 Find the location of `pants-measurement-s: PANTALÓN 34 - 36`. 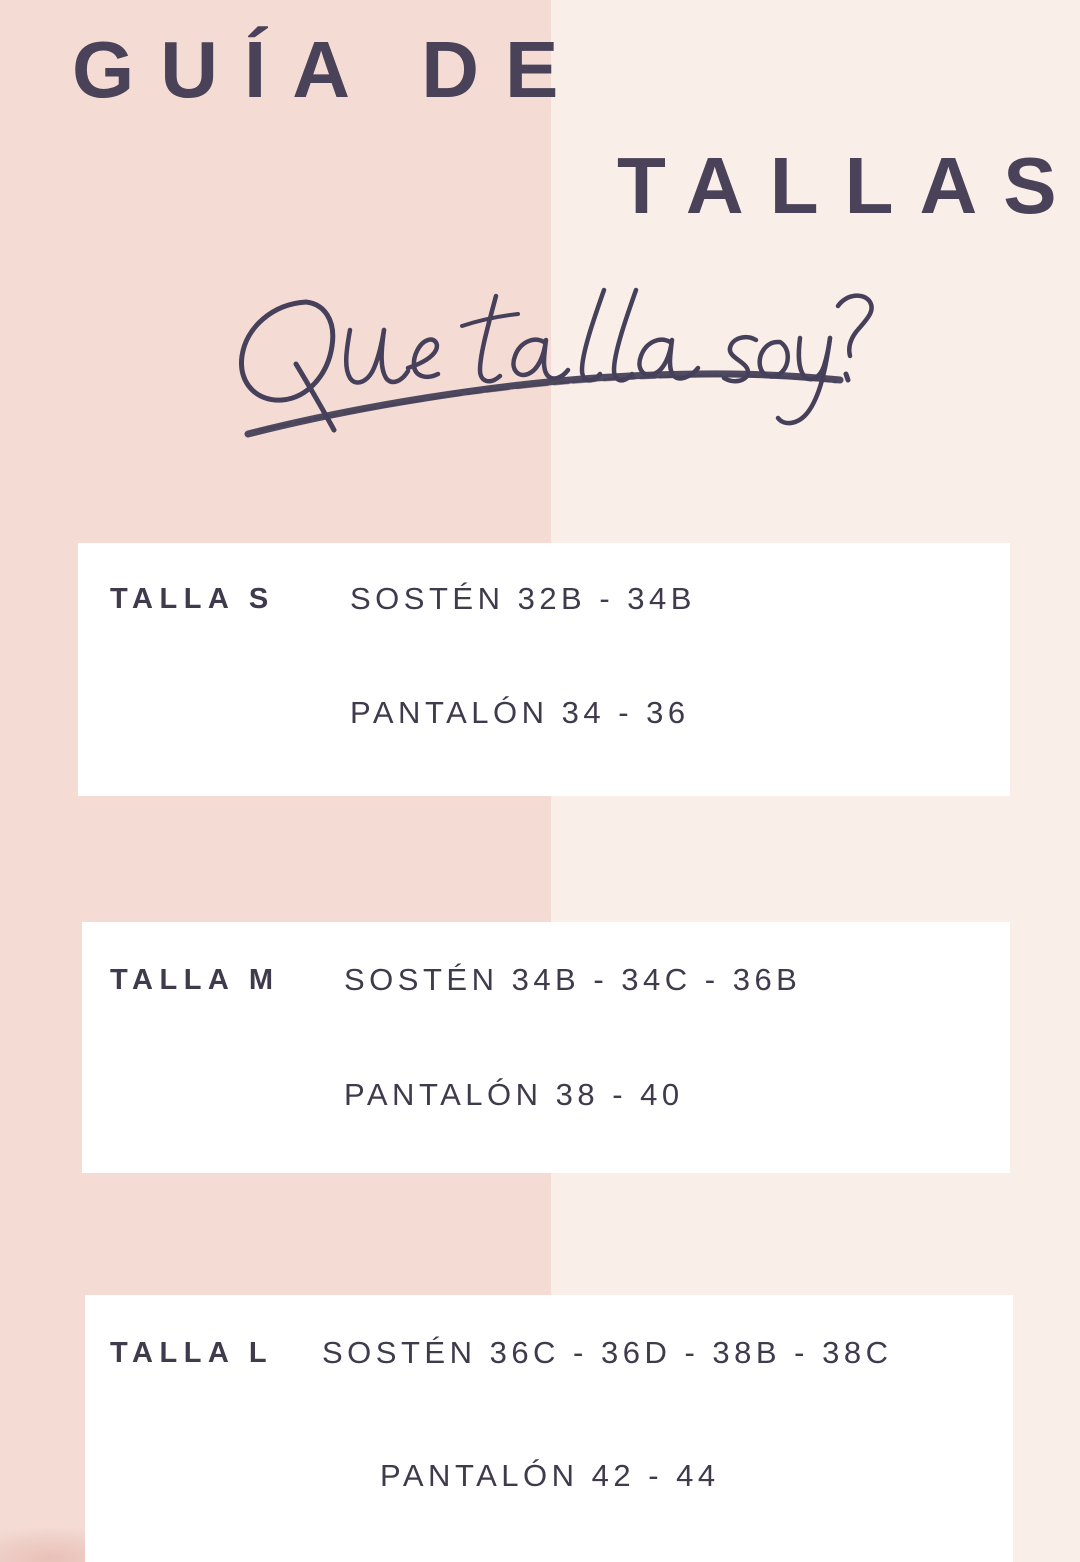

pants-measurement-s: PANTALÓN 34 - 36 is located at coordinates (520, 712).